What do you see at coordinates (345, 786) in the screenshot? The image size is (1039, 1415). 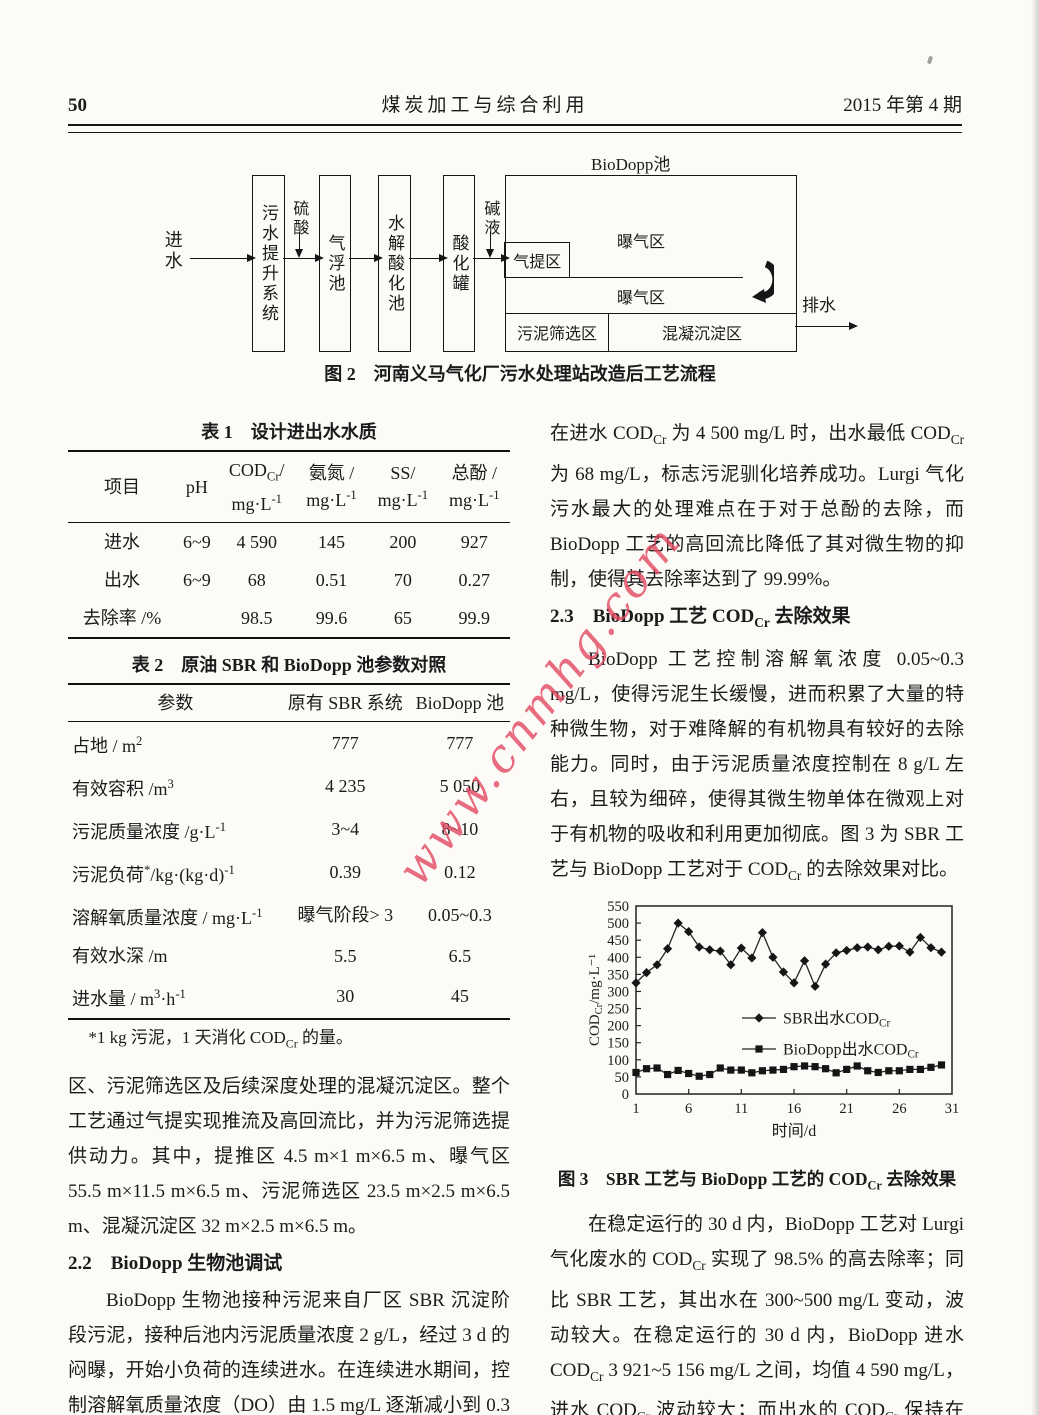 I see `table-cell: 4 235` at bounding box center [345, 786].